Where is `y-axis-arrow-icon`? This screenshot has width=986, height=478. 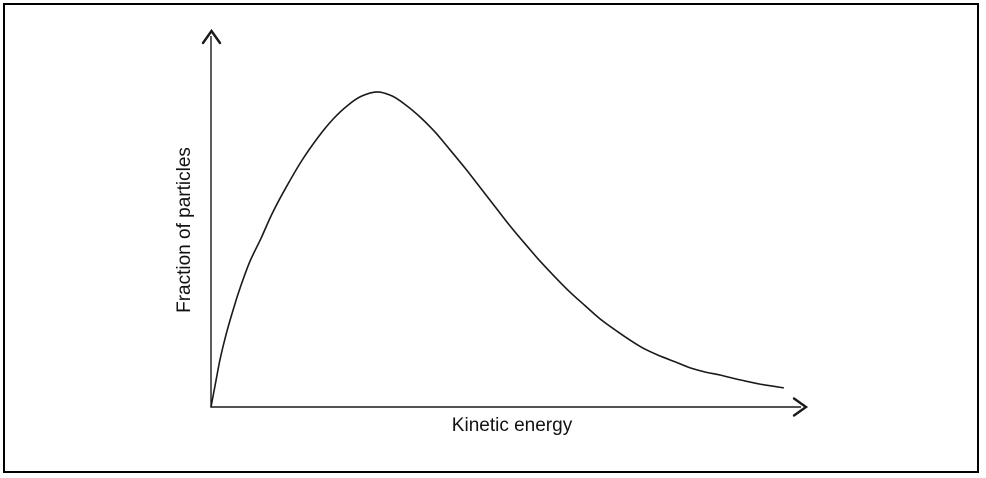
y-axis-arrow-icon is located at coordinates (211, 36).